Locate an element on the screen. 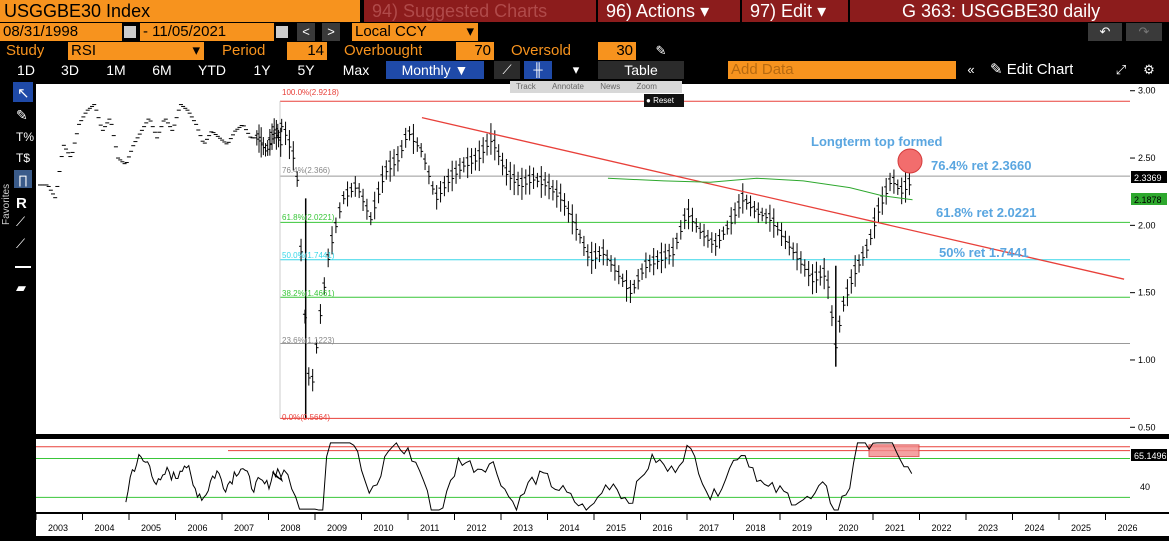 Image resolution: width=1169 pixels, height=541 pixels. chart-id-label: G 363: USGGBE30 daily is located at coordinates (1009, 11).